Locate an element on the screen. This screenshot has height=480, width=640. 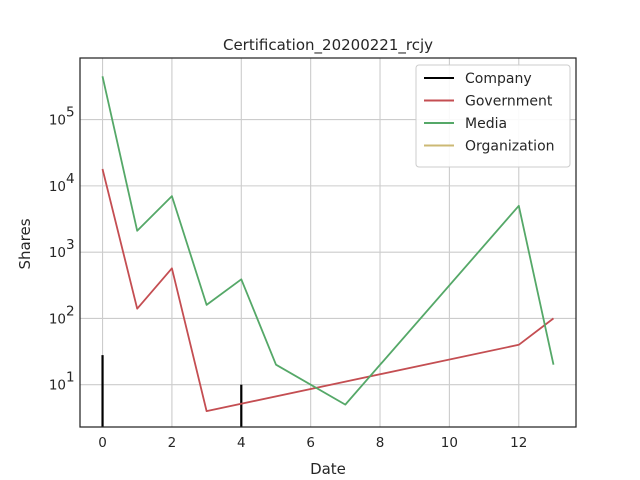
legend-label-media: Media is located at coordinates (486, 124).